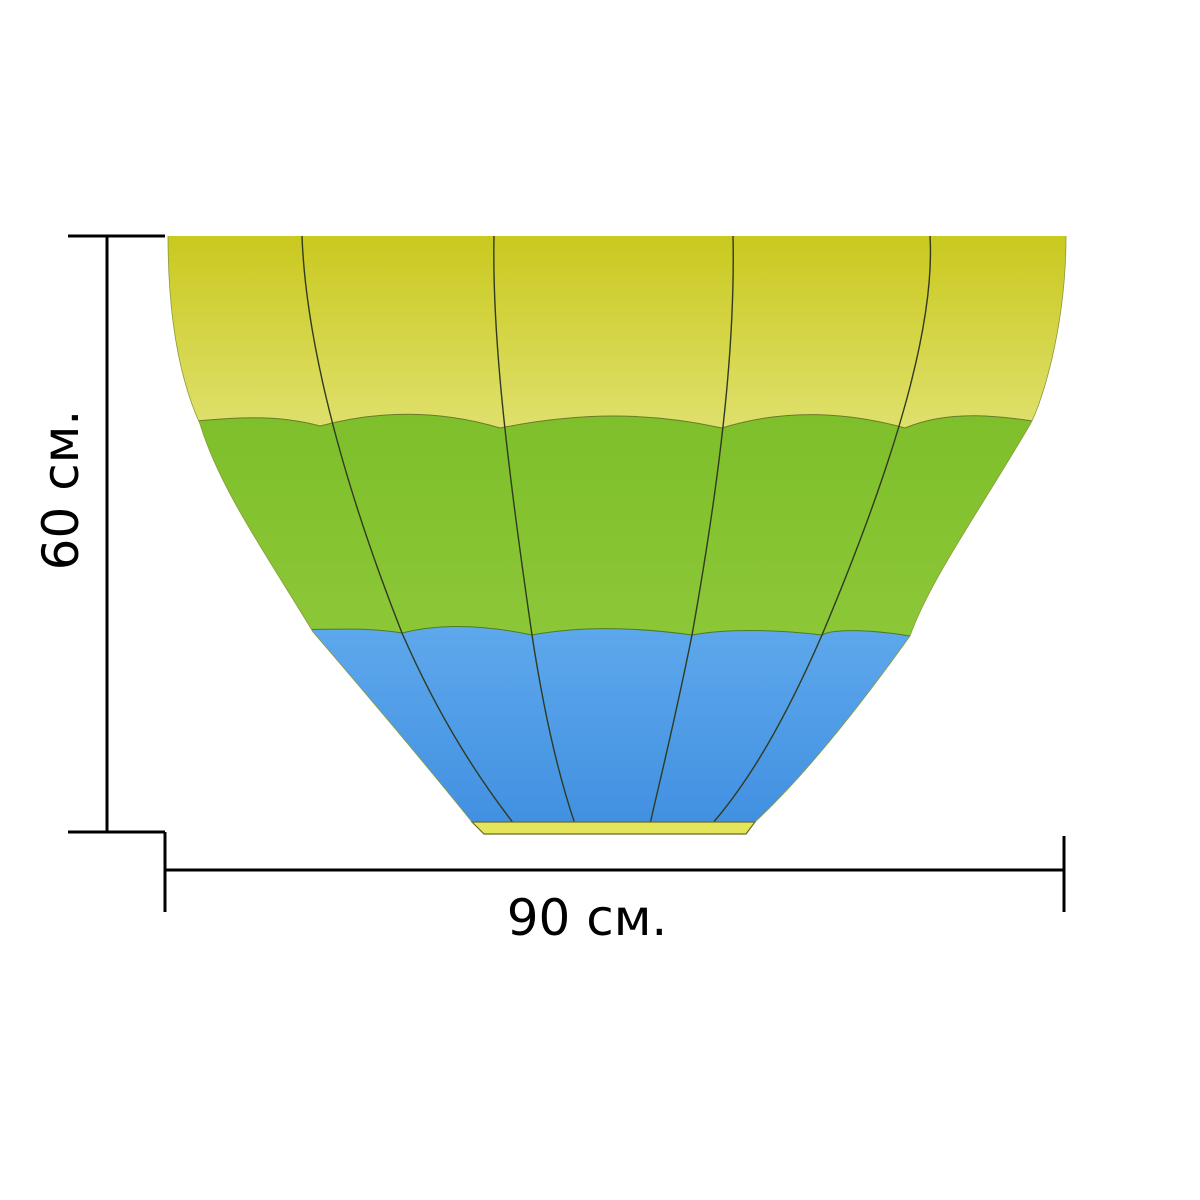 This screenshot has height=1200, width=1200. What do you see at coordinates (617, 421) in the screenshot?
I see `band-boundary-upper` at bounding box center [617, 421].